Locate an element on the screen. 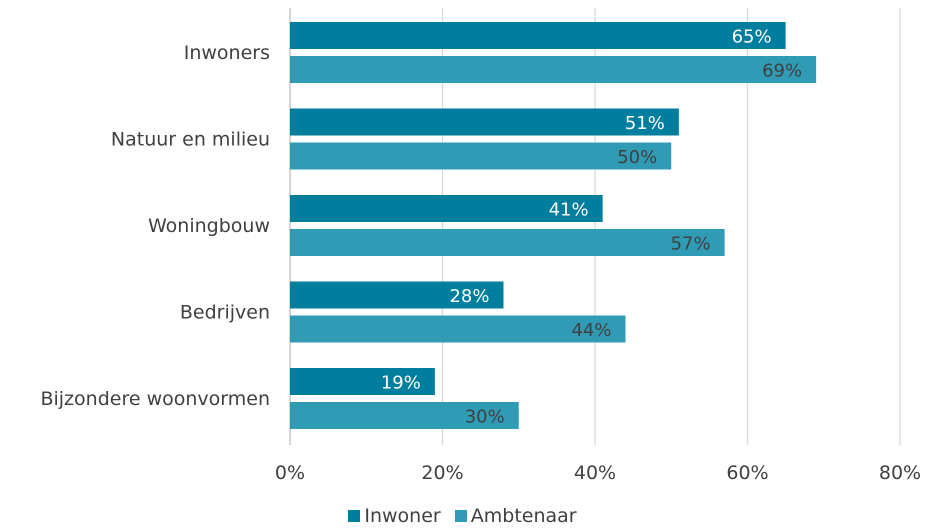  data-label: 50% is located at coordinates (637, 157).